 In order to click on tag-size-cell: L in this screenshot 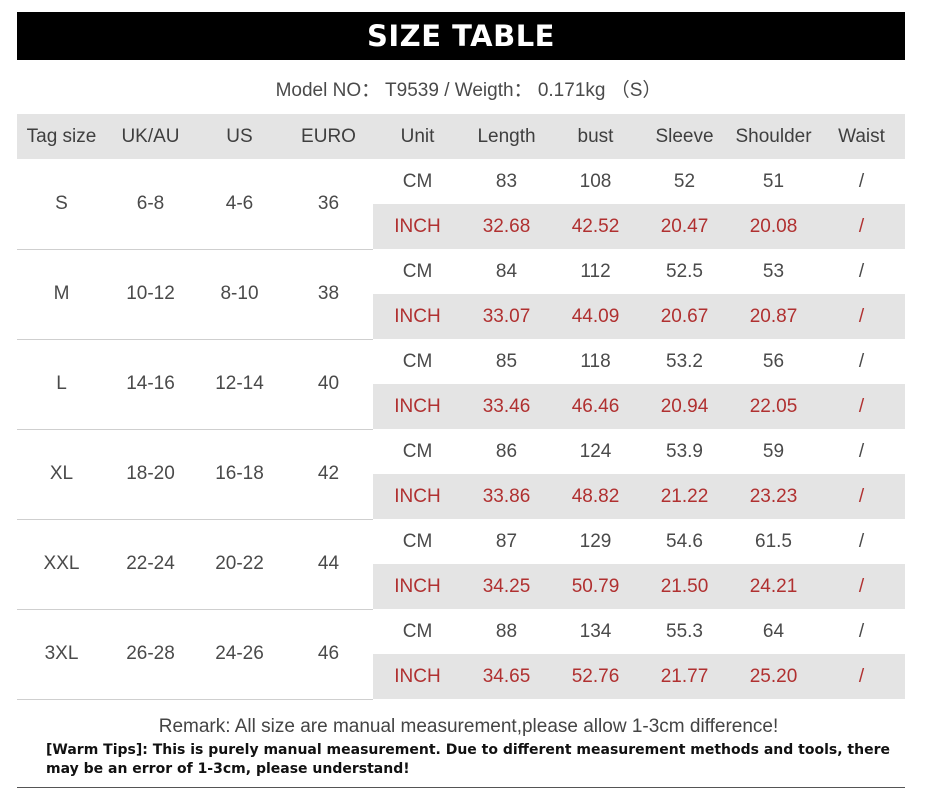, I will do `click(61, 384)`.